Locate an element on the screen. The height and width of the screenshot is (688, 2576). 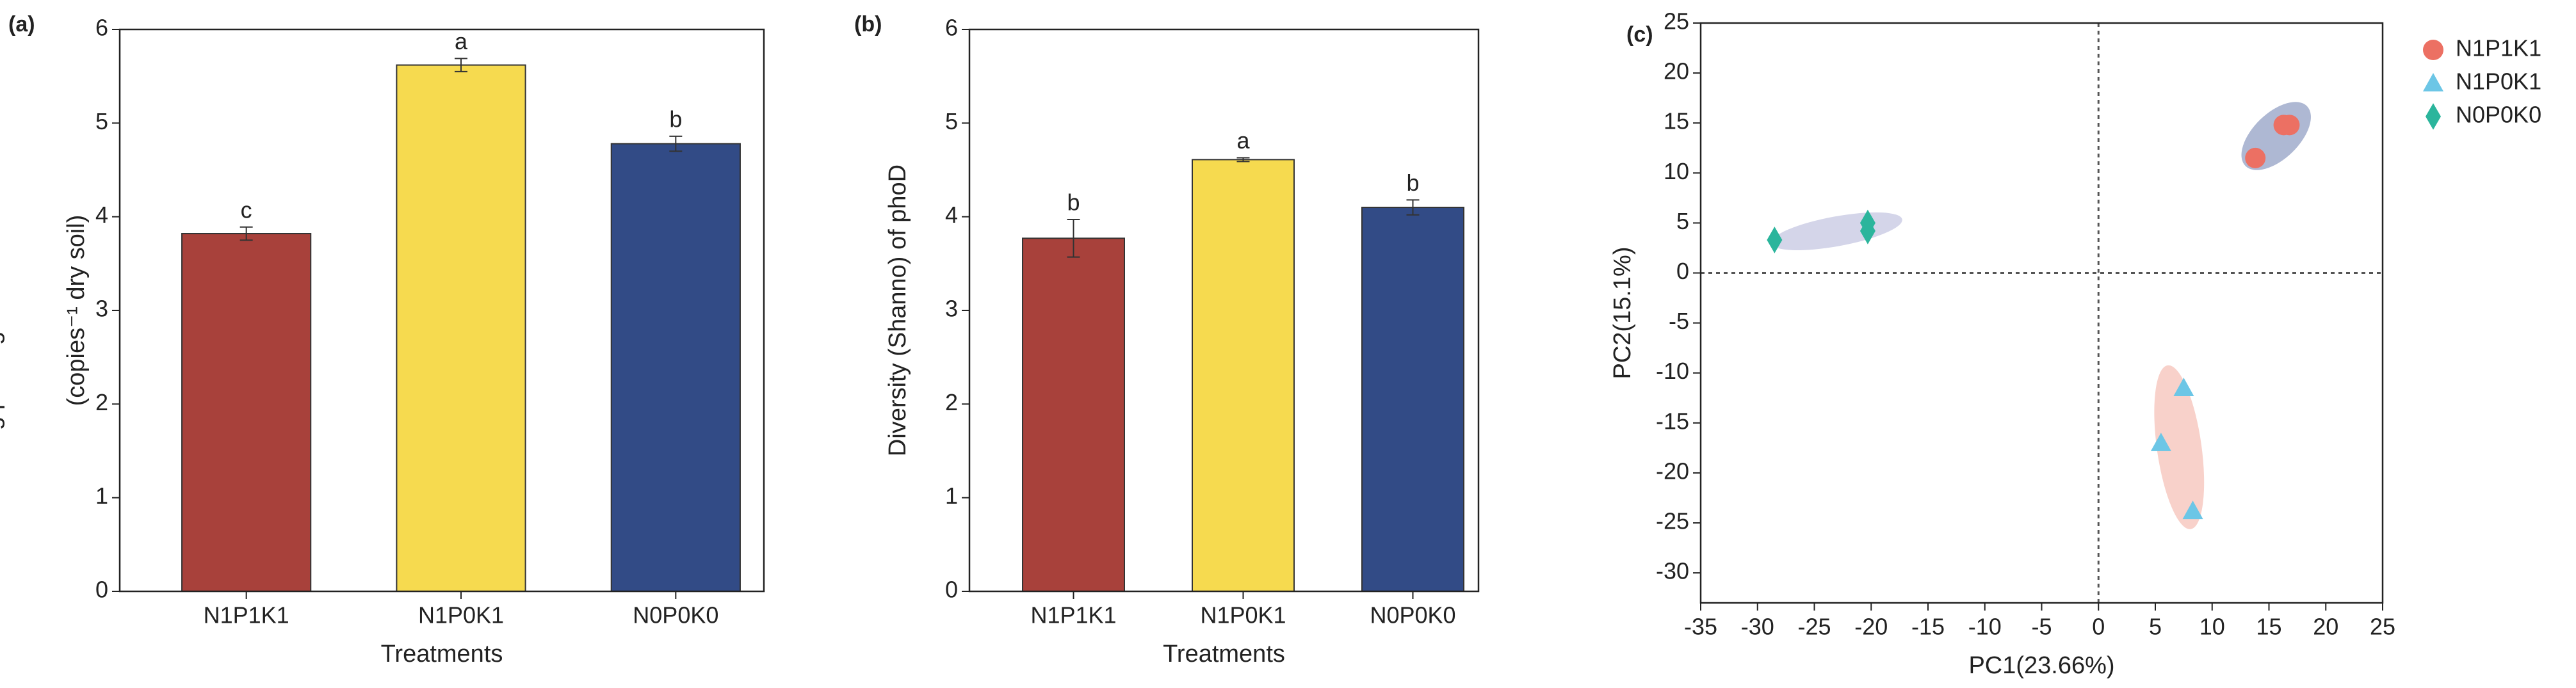
y-axis-label: (copies⁻¹ dry soil) is located at coordinates (76, 310).